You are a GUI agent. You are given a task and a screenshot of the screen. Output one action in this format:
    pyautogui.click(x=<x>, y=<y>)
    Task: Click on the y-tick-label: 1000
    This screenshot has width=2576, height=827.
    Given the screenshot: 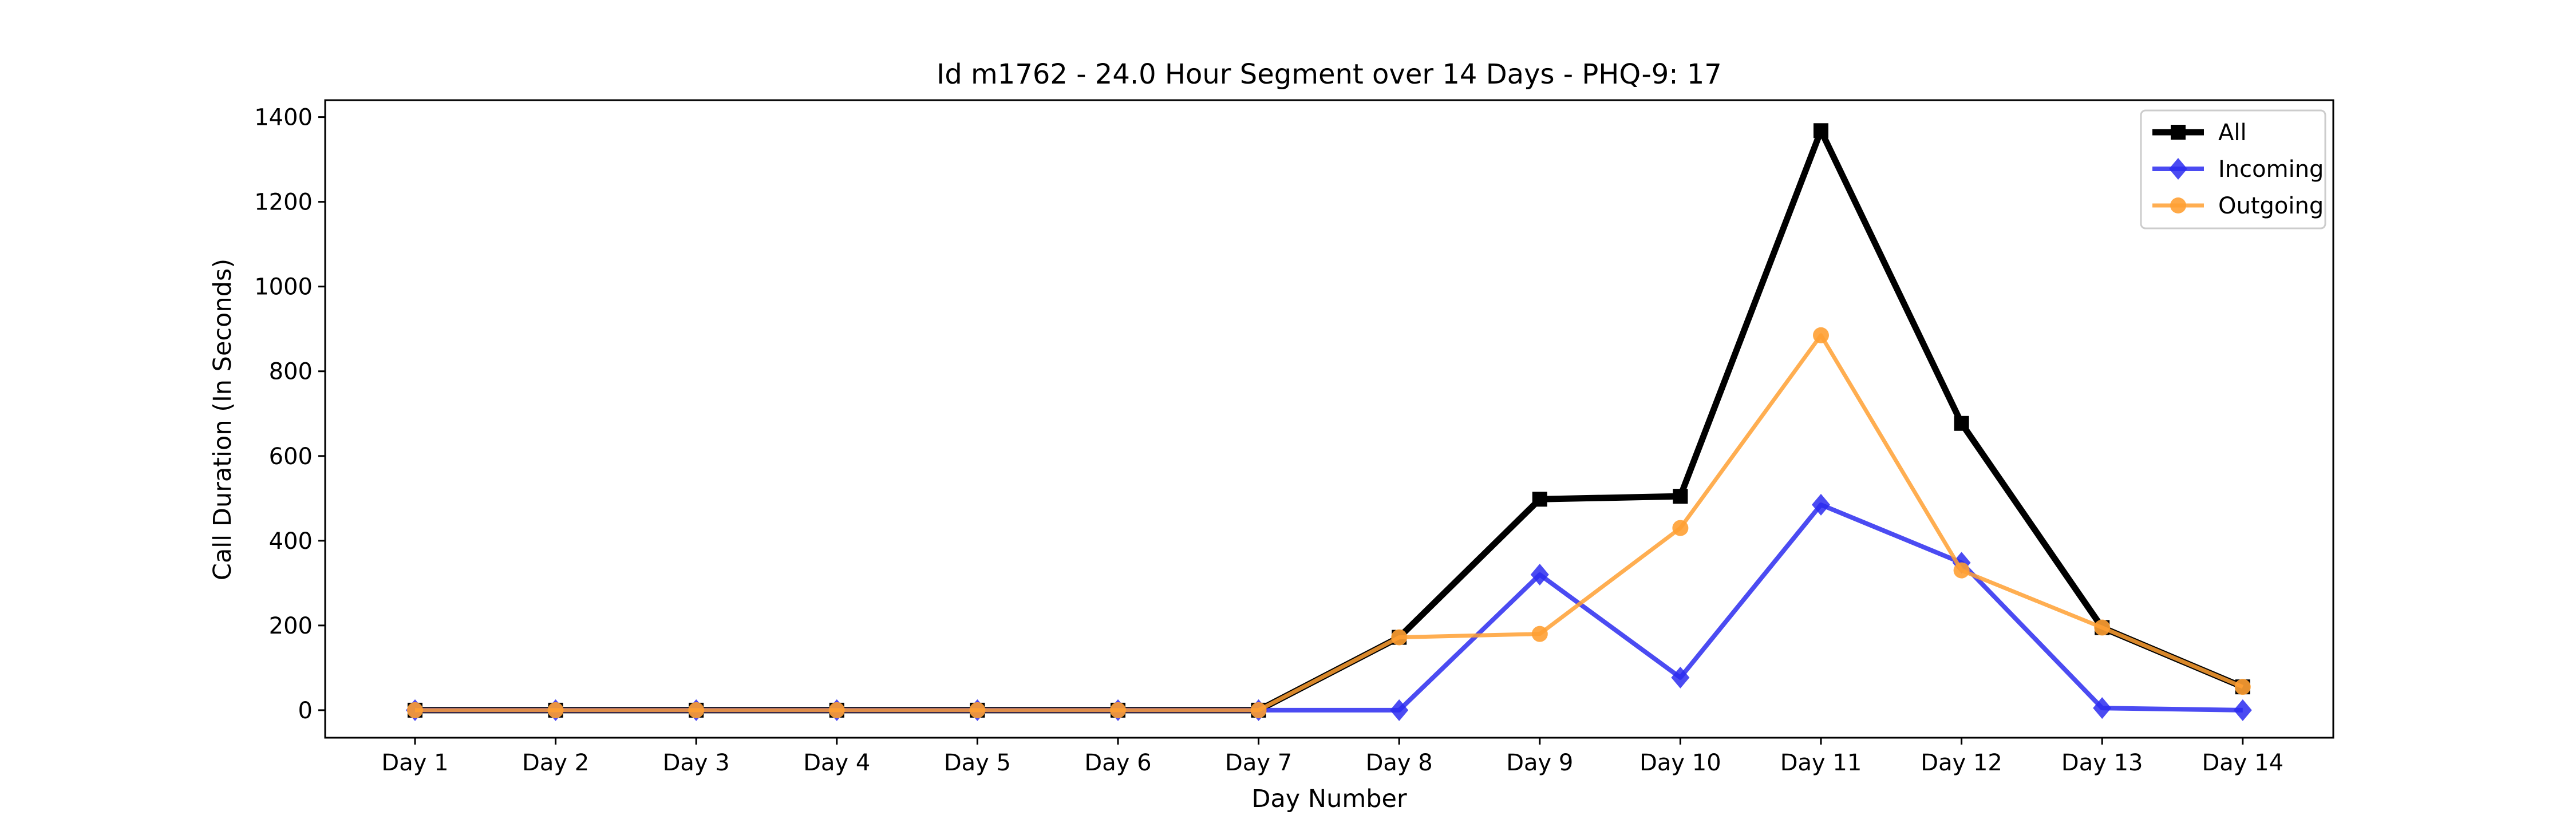 What is the action you would take?
    pyautogui.click(x=283, y=287)
    